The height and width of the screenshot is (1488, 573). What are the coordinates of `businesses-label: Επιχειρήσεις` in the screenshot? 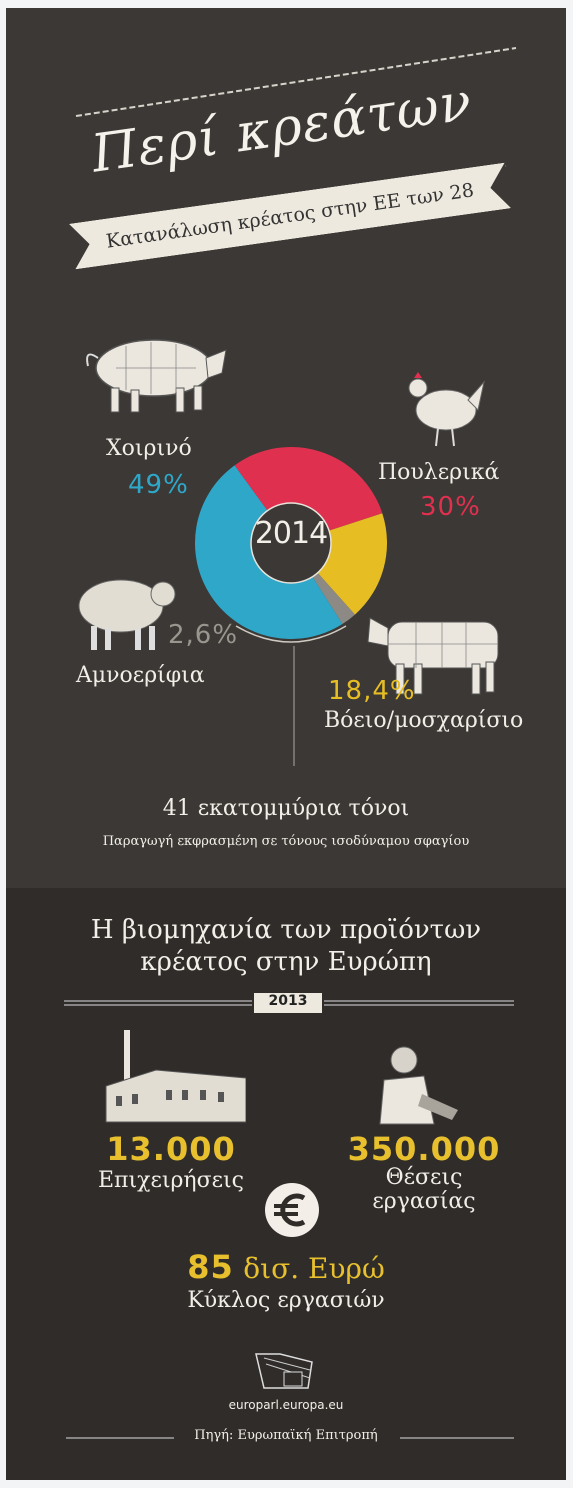 It's located at (171, 1180).